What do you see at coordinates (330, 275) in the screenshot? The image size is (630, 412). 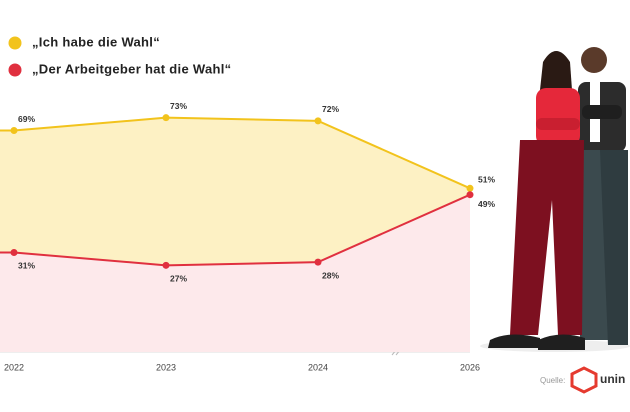 I see `value-label: 28%` at bounding box center [330, 275].